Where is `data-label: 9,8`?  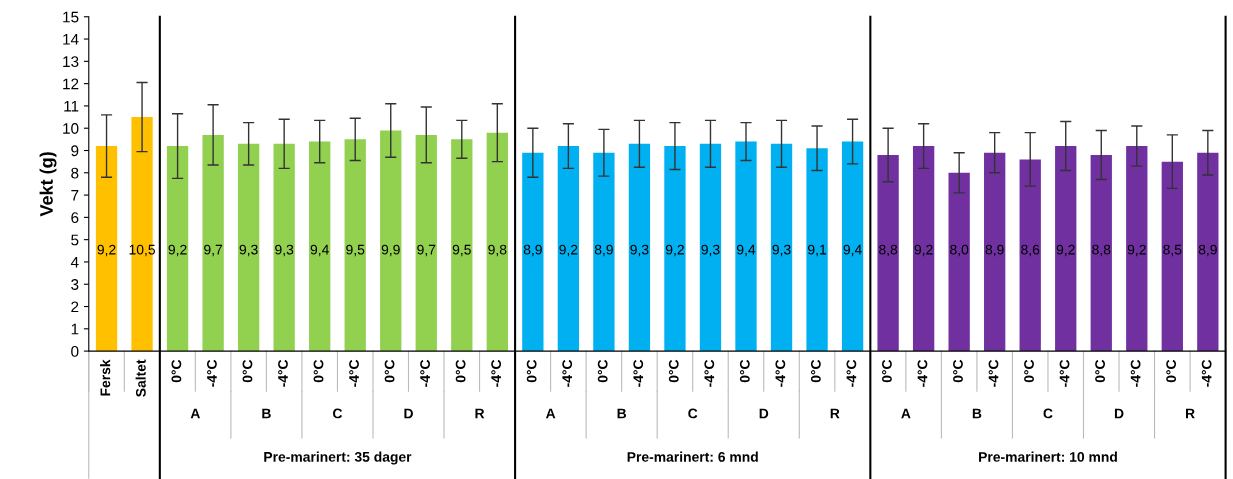 data-label: 9,8 is located at coordinates (497, 250).